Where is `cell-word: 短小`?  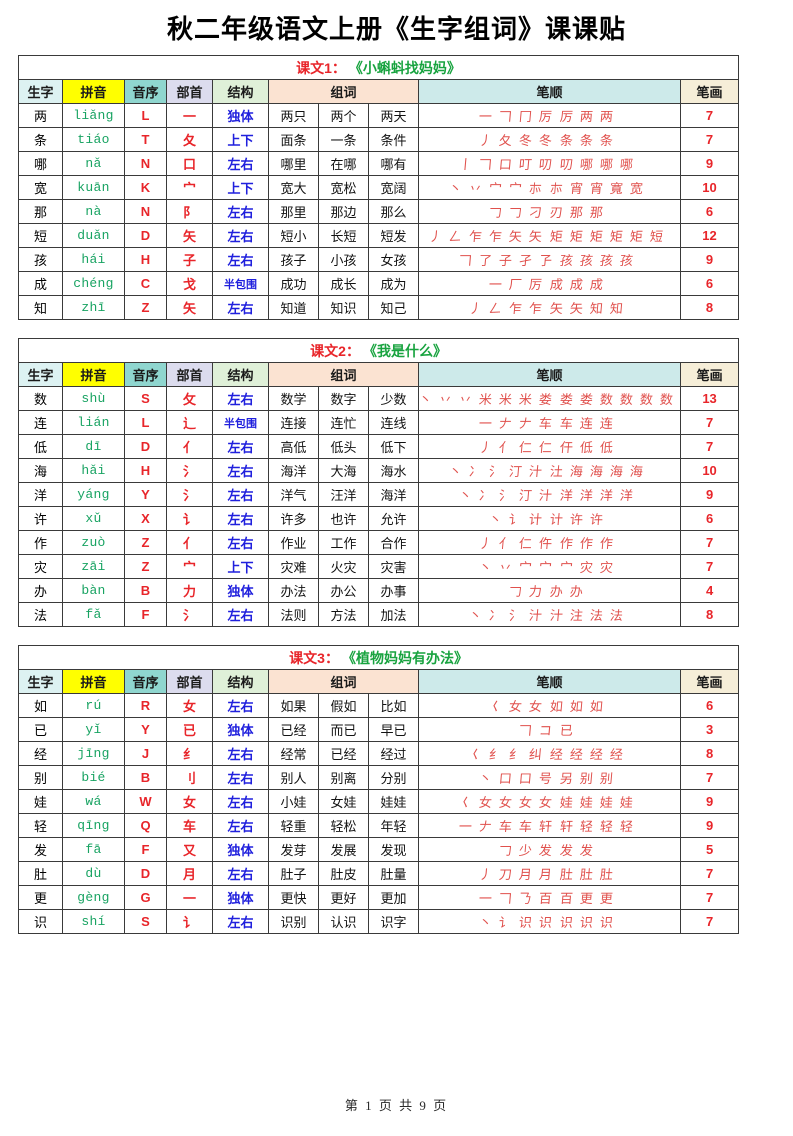 cell-word: 短小 is located at coordinates (293, 236).